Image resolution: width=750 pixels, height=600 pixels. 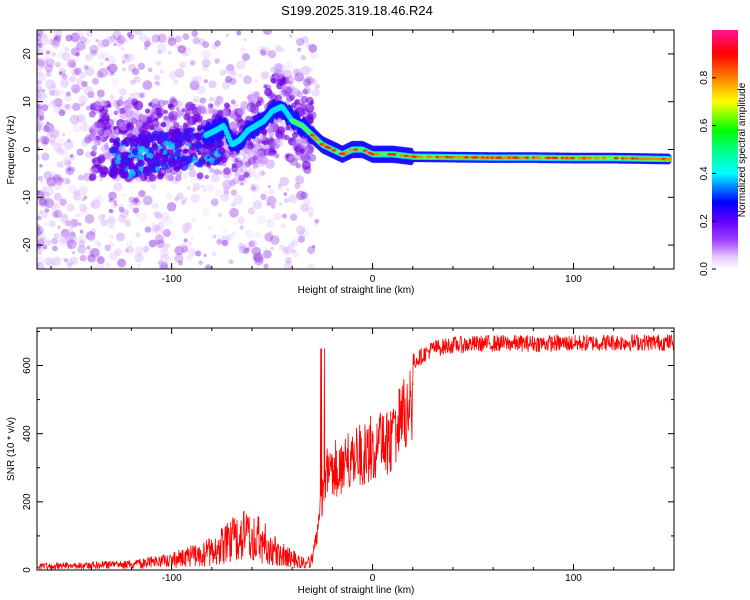 What do you see at coordinates (27, 365) in the screenshot?
I see `y-tick-label: 600` at bounding box center [27, 365].